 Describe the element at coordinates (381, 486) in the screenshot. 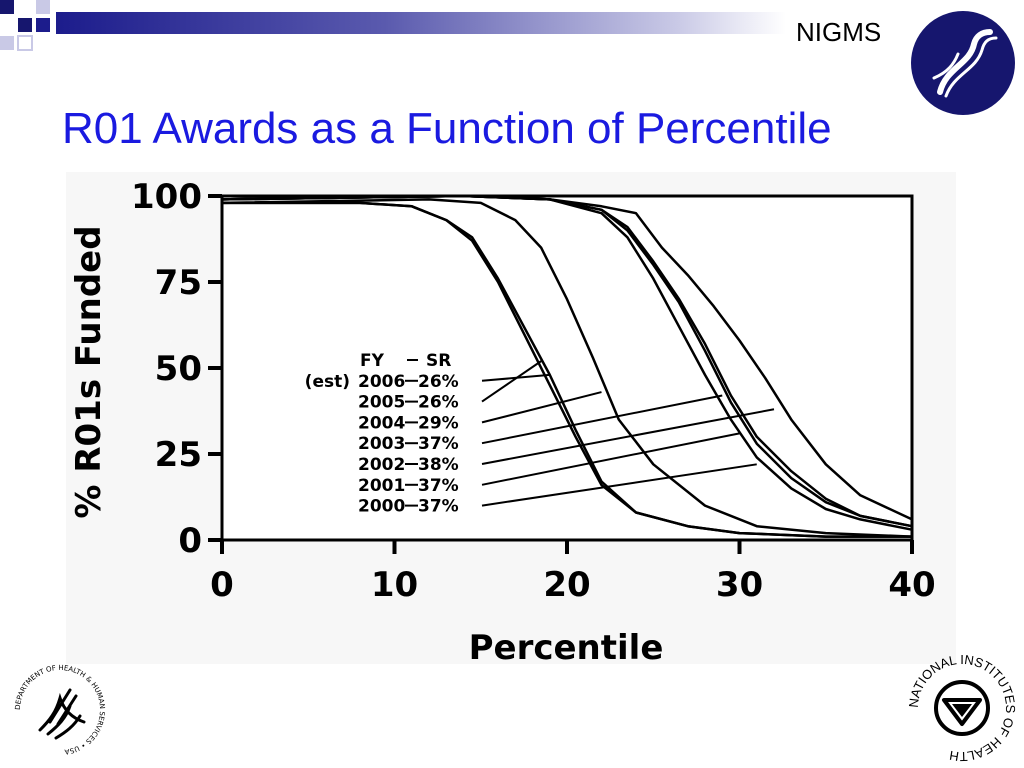

I see `legend-year: 2001` at that location.